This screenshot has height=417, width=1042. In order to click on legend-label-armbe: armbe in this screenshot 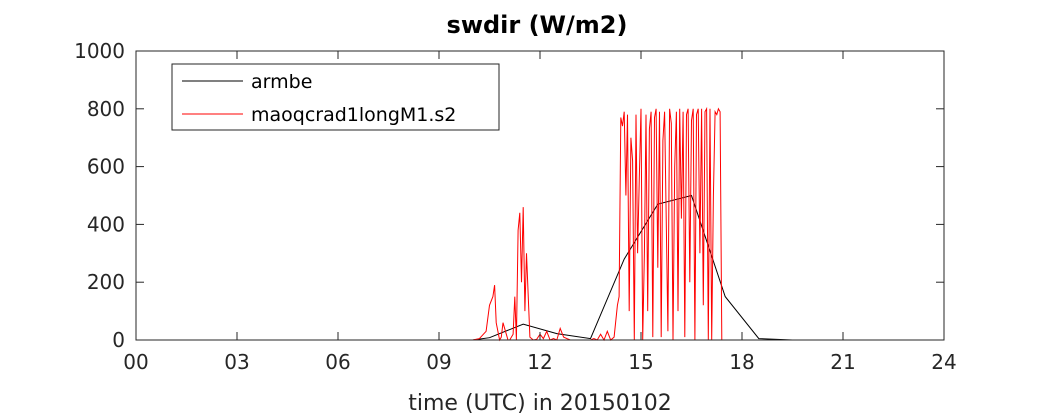, I will do `click(281, 82)`.